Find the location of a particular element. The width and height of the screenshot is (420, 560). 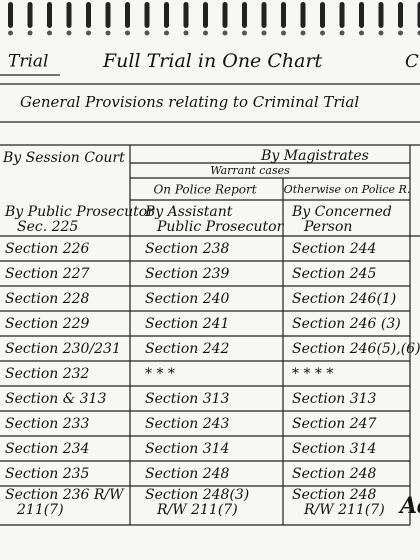

cell: Section 243 is located at coordinates (187, 424).